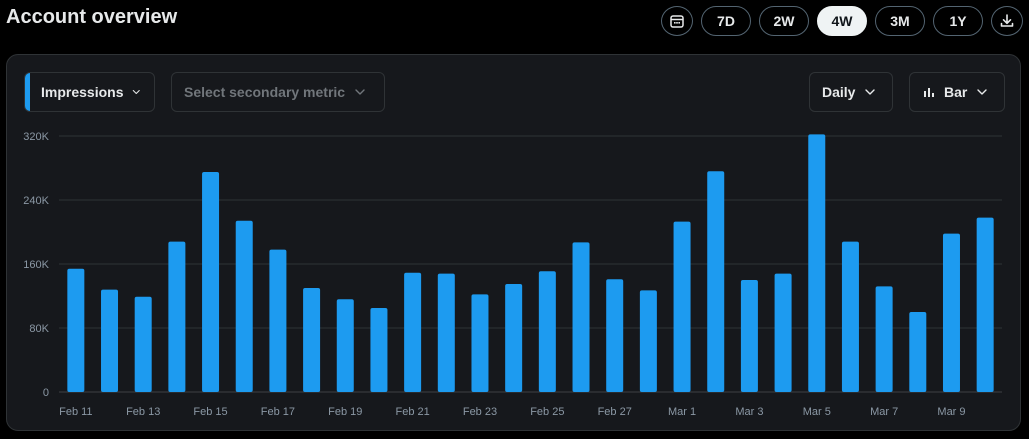 This screenshot has width=1029, height=439. What do you see at coordinates (884, 412) in the screenshot?
I see `x-tick-label: Mar 7` at bounding box center [884, 412].